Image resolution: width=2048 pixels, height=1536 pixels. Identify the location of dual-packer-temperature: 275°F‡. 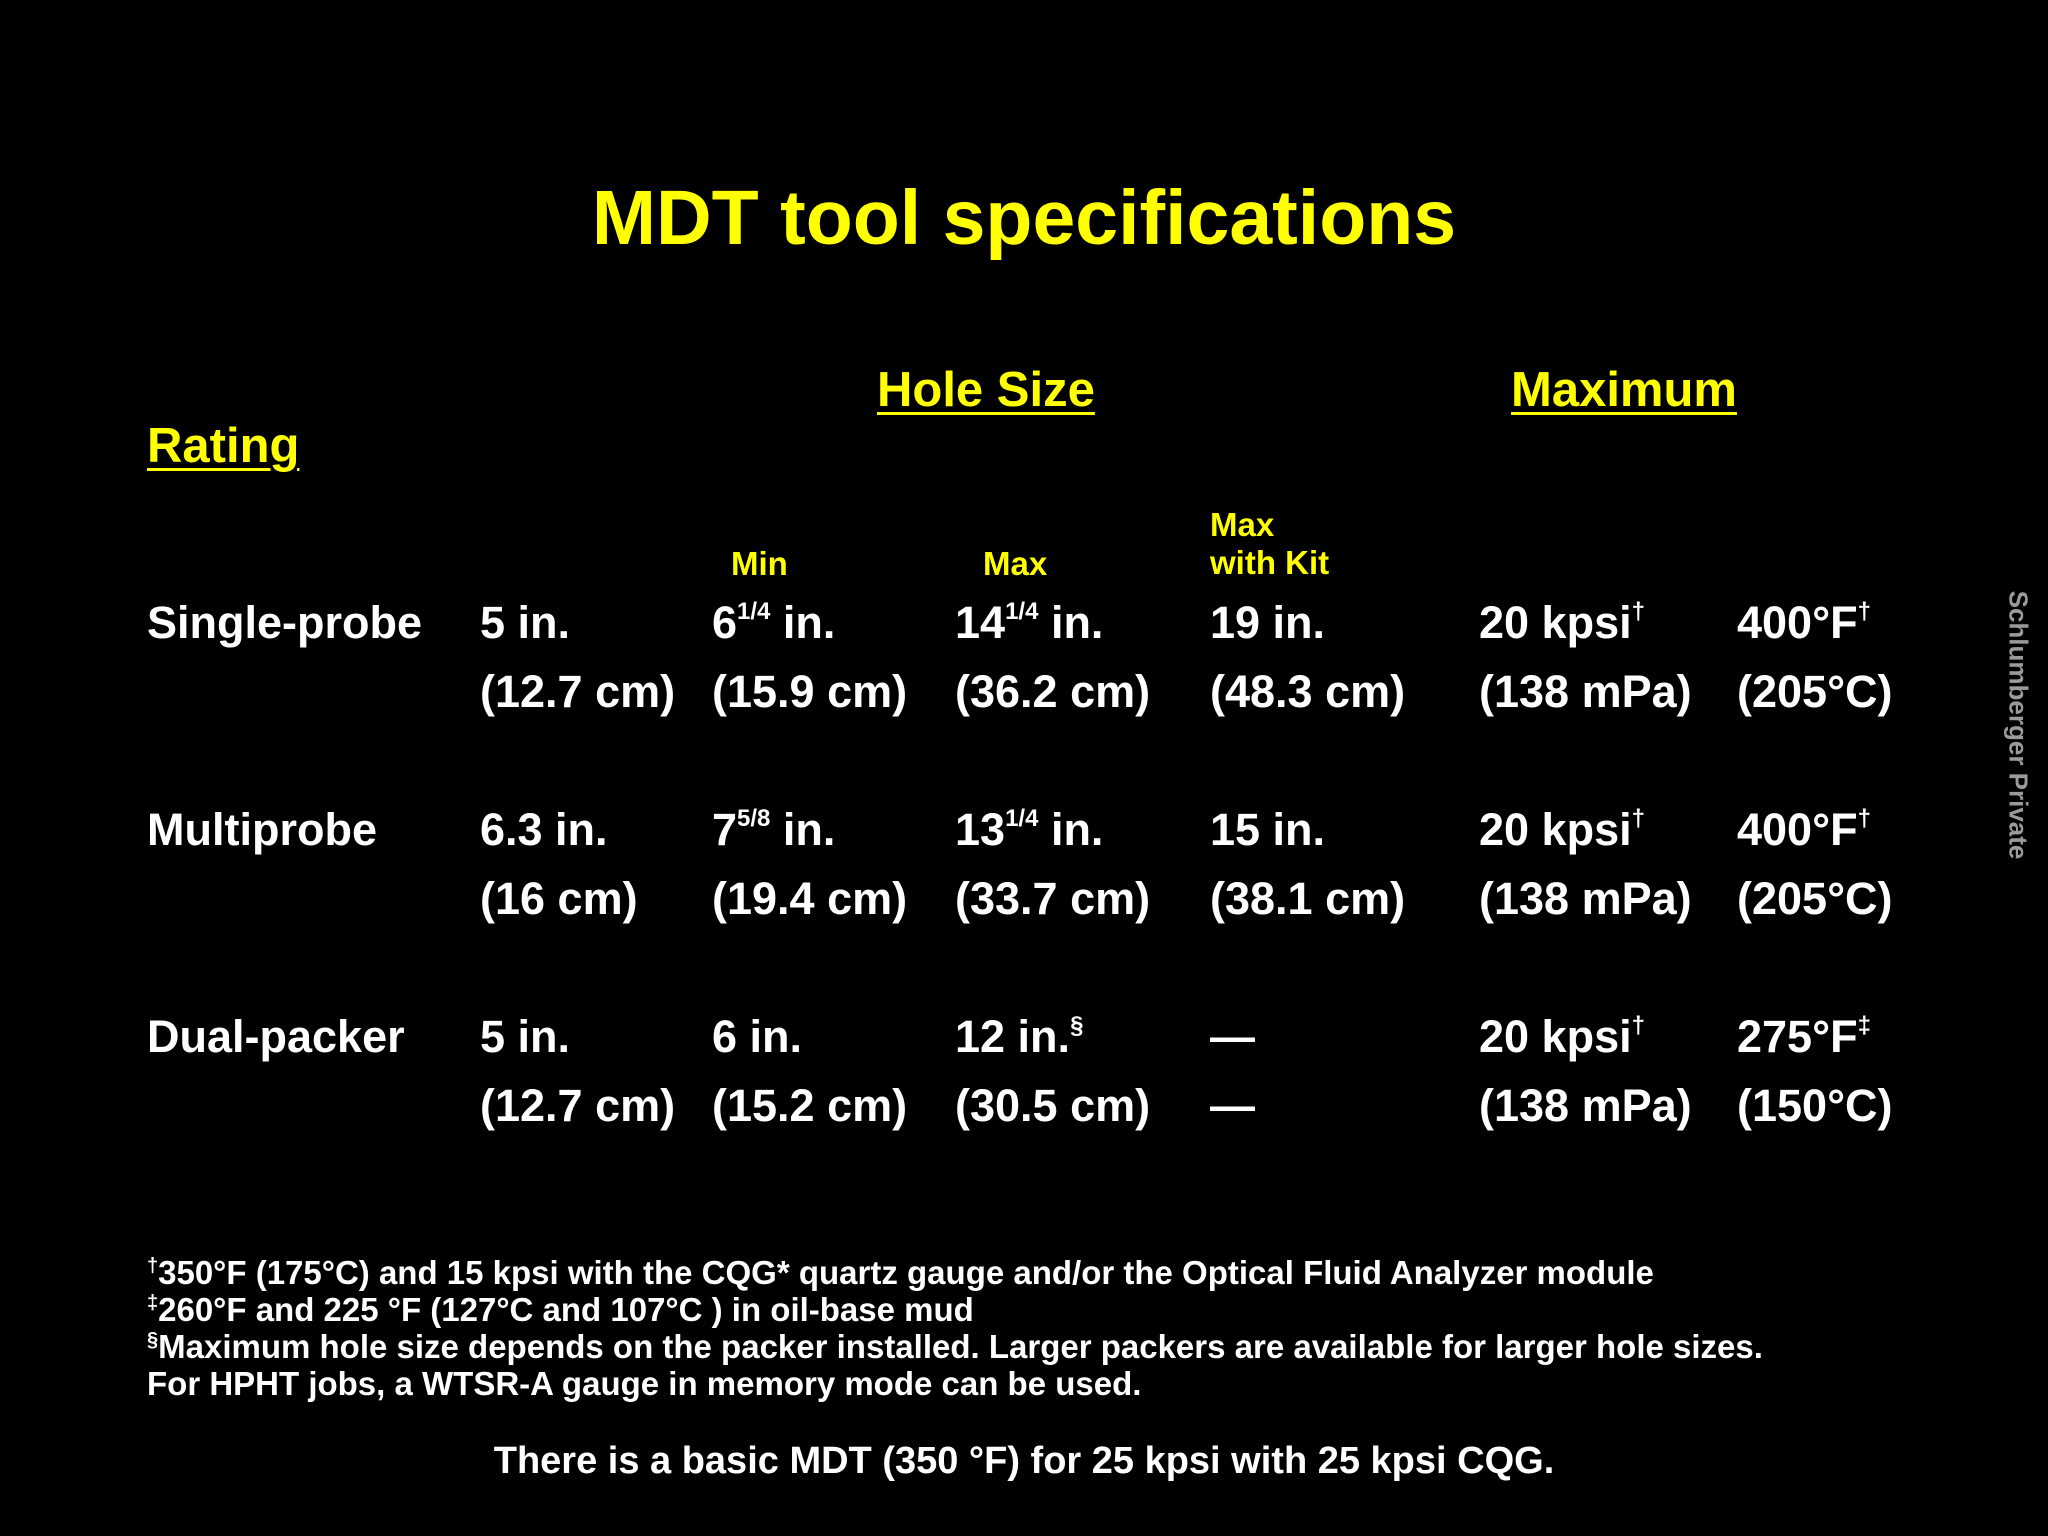
(1804, 1036).